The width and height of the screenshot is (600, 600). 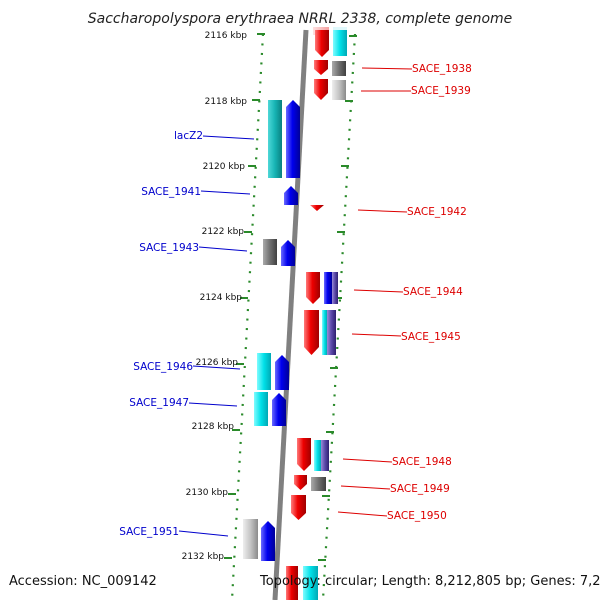 I want to click on gene-arrow-SACE_1945, so click(x=311, y=332).